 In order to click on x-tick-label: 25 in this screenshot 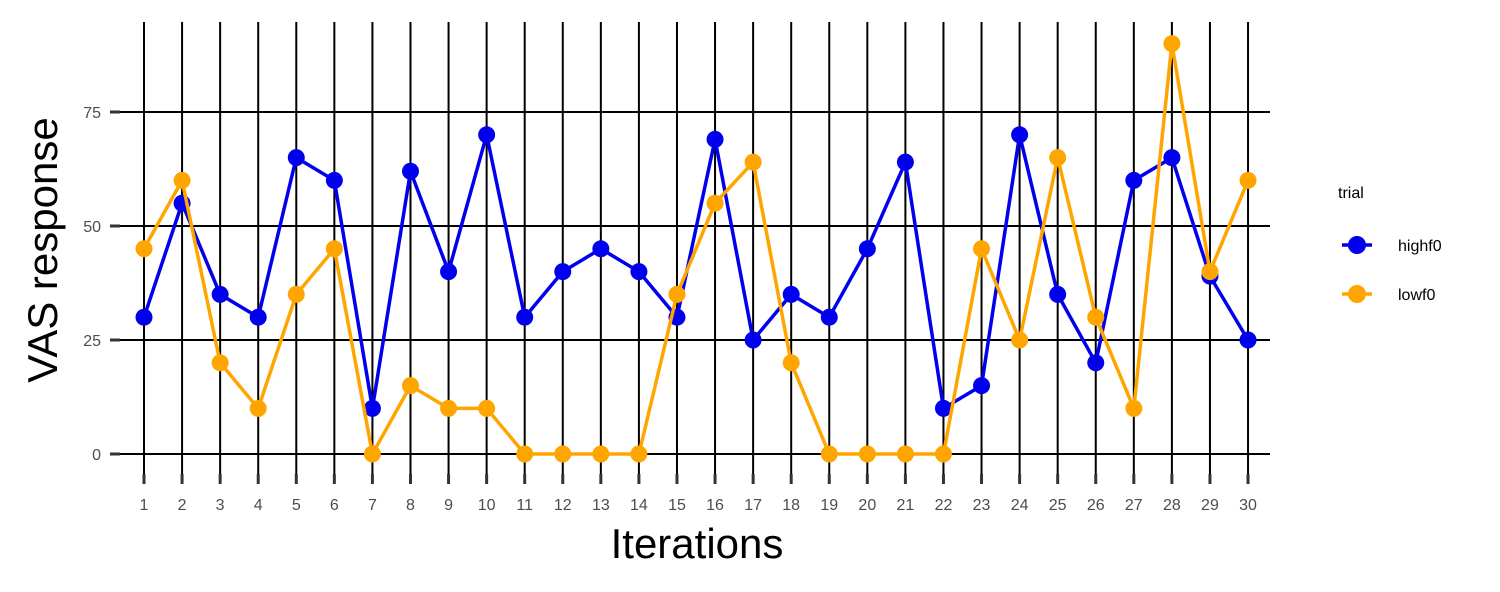, I will do `click(1058, 505)`.